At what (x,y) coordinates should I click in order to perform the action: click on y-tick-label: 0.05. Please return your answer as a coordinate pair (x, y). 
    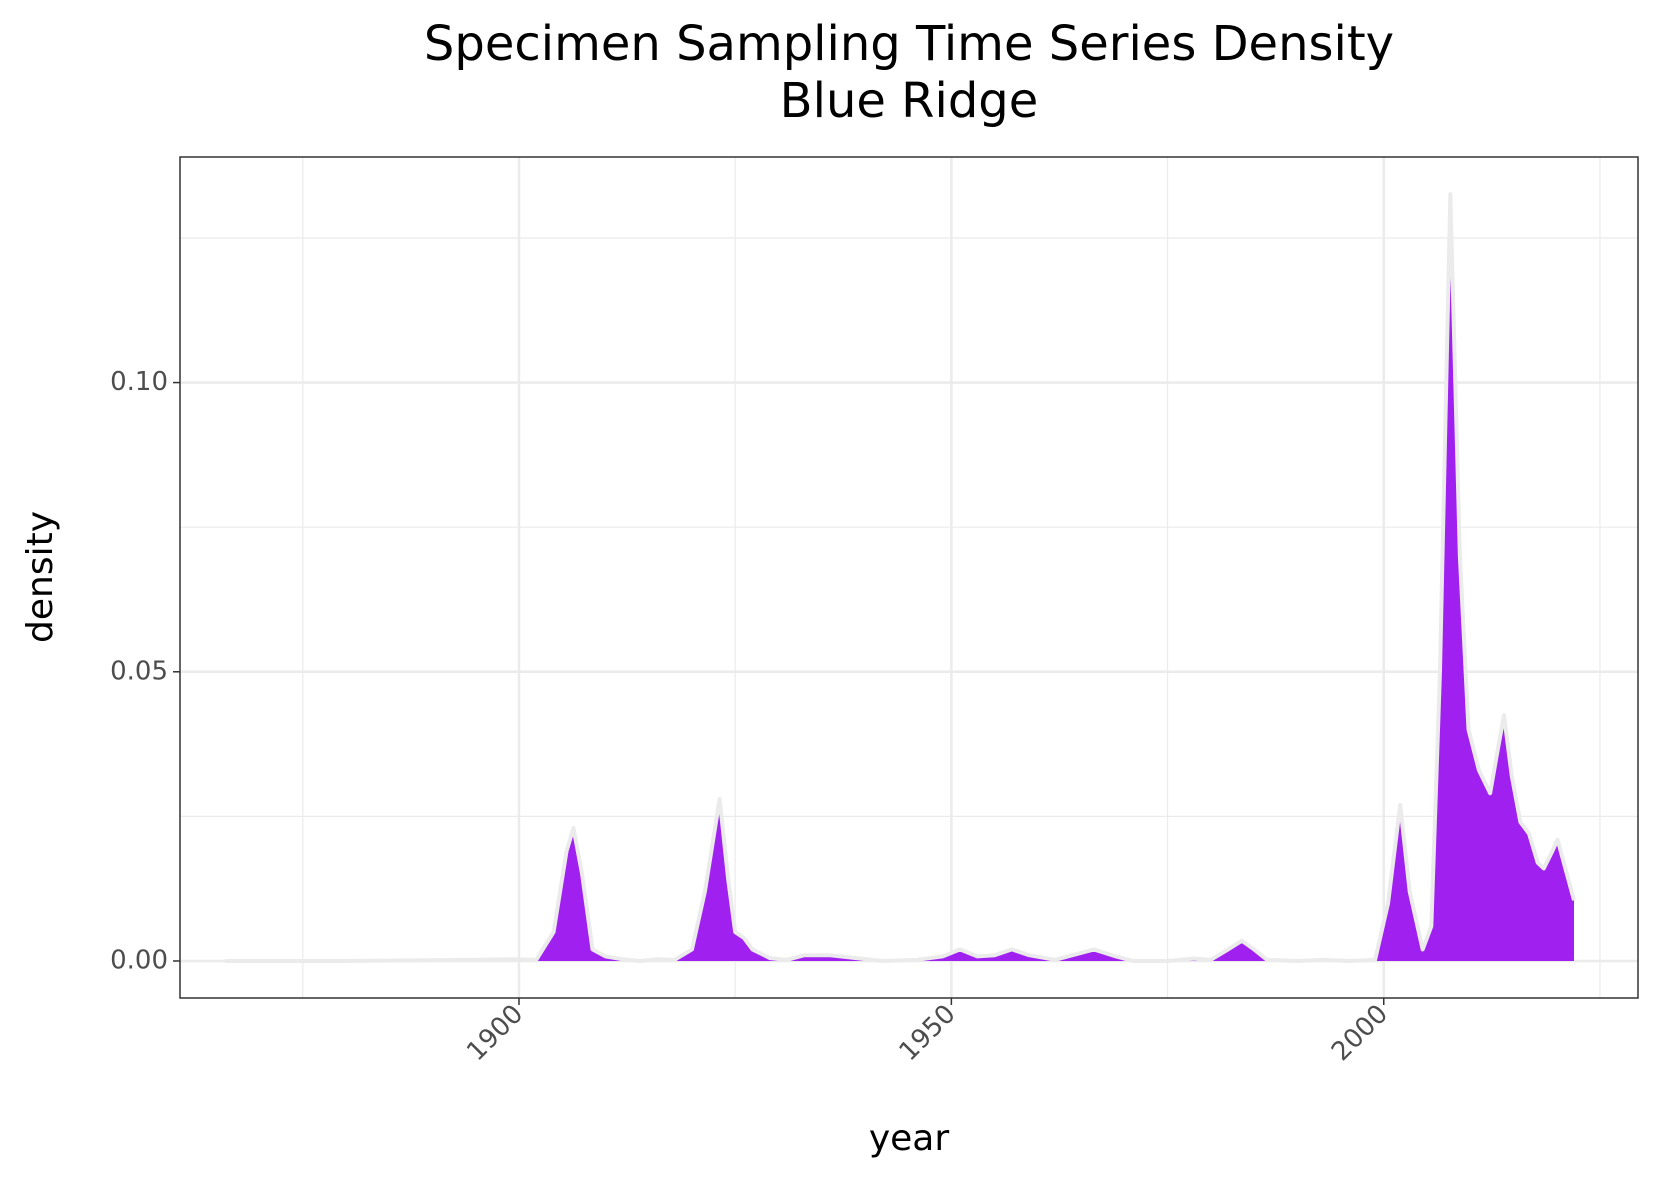
    Looking at the image, I should click on (139, 671).